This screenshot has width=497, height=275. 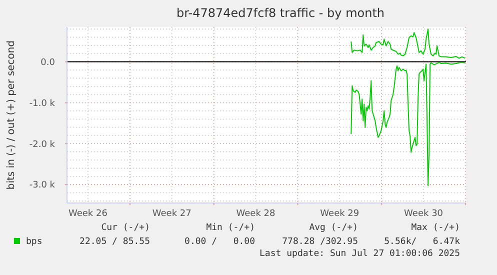 I want to click on y-tick-label: -3.0 k, so click(x=42, y=185).